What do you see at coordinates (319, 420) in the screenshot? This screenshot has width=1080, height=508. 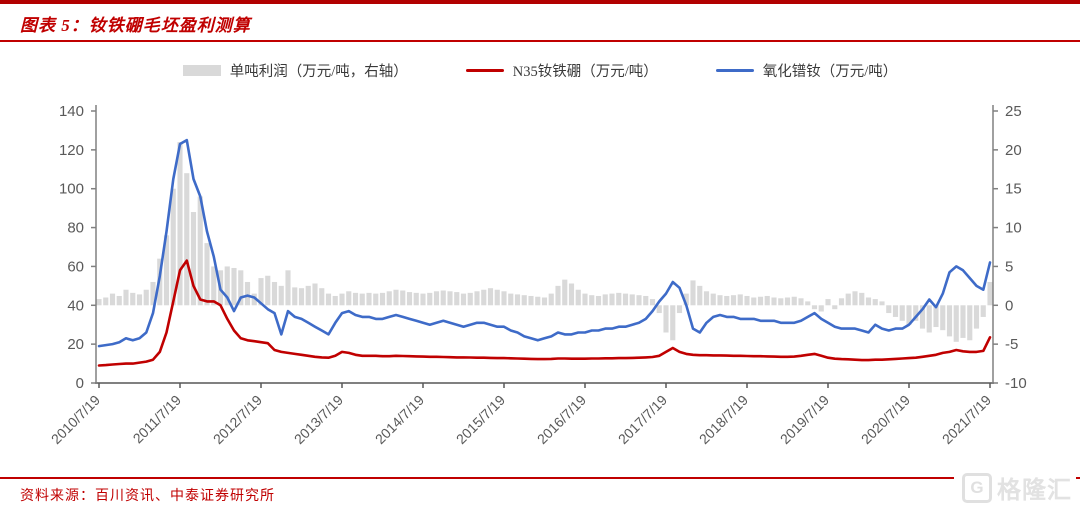 I see `x-axis-tick-label: 2013/7/19` at bounding box center [319, 420].